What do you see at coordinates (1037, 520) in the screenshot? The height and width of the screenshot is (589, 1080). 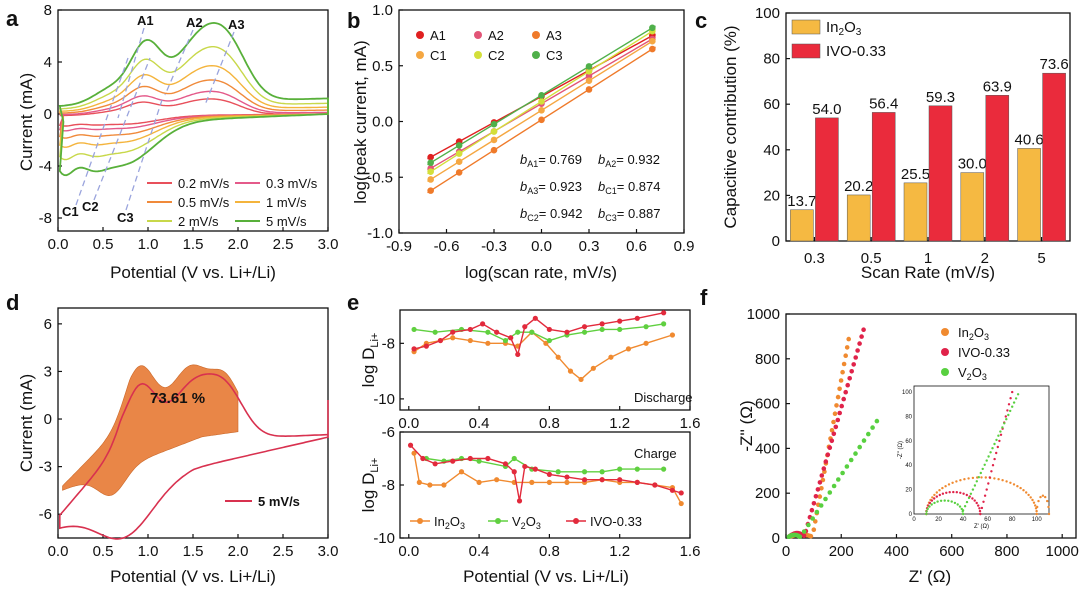 I see `panel-f-inset-xtick-label: 100` at bounding box center [1037, 520].